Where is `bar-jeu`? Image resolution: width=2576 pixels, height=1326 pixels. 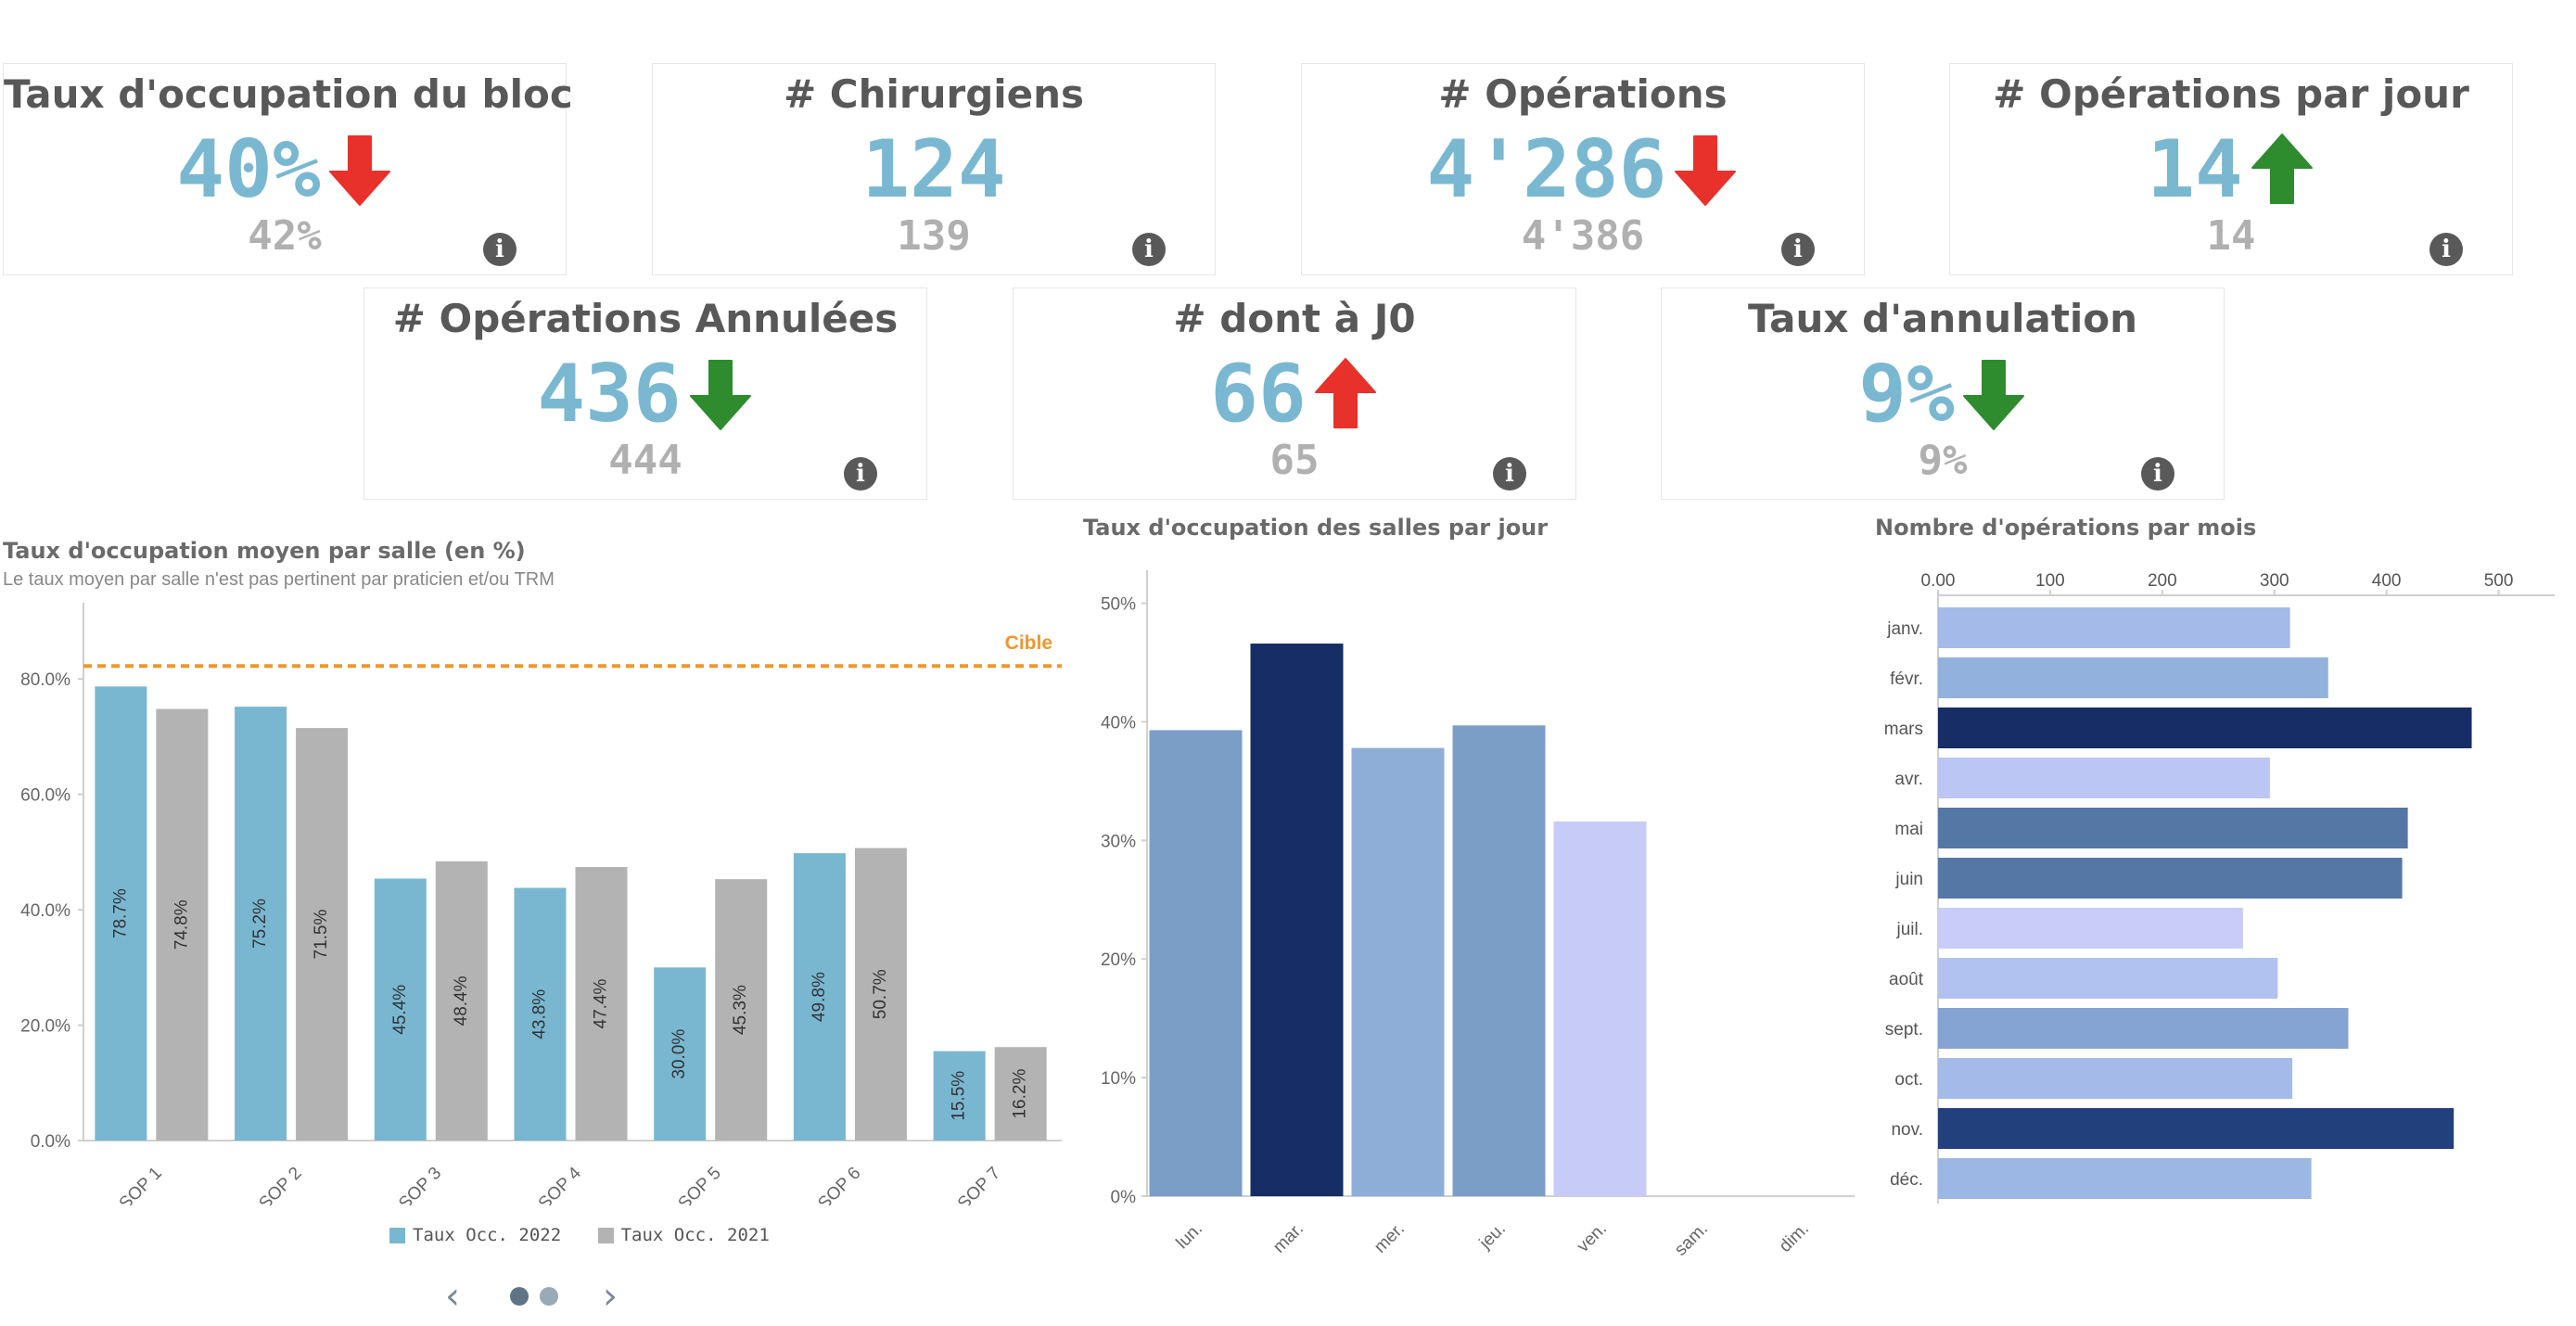 bar-jeu is located at coordinates (1499, 960).